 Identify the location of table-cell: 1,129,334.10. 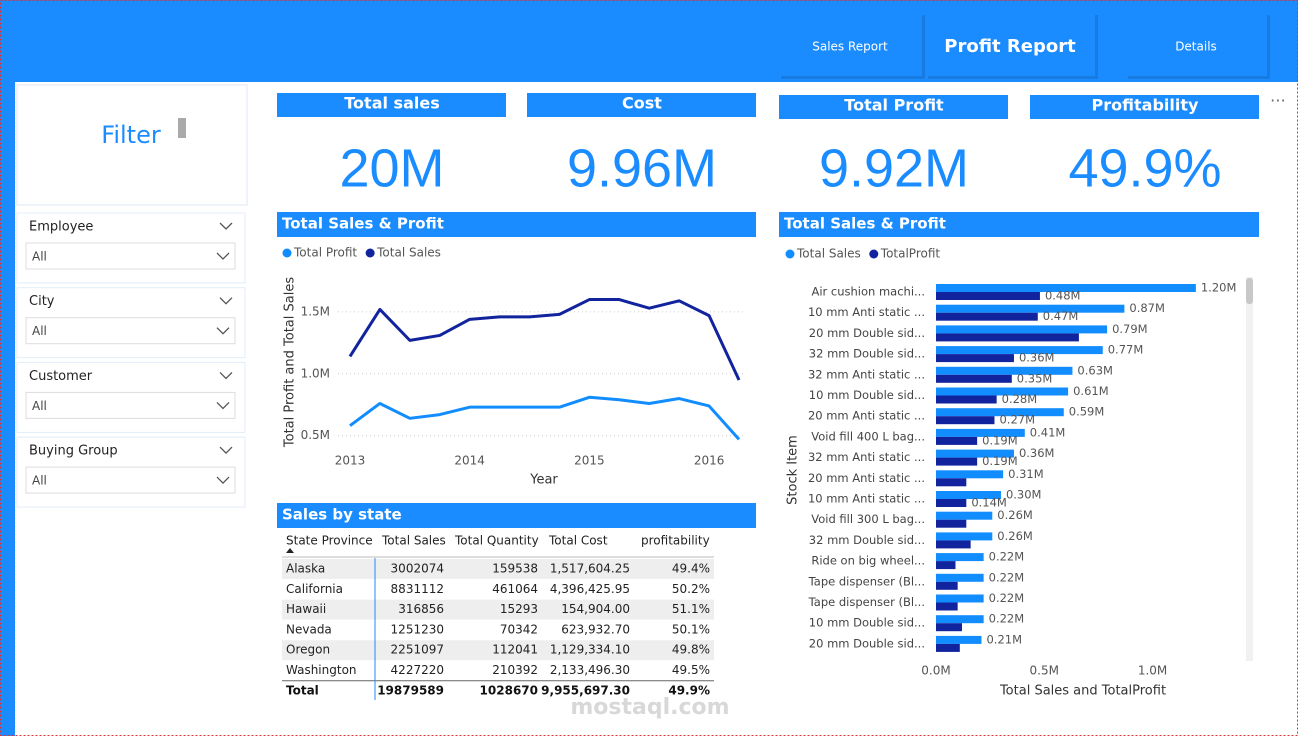
(590, 650).